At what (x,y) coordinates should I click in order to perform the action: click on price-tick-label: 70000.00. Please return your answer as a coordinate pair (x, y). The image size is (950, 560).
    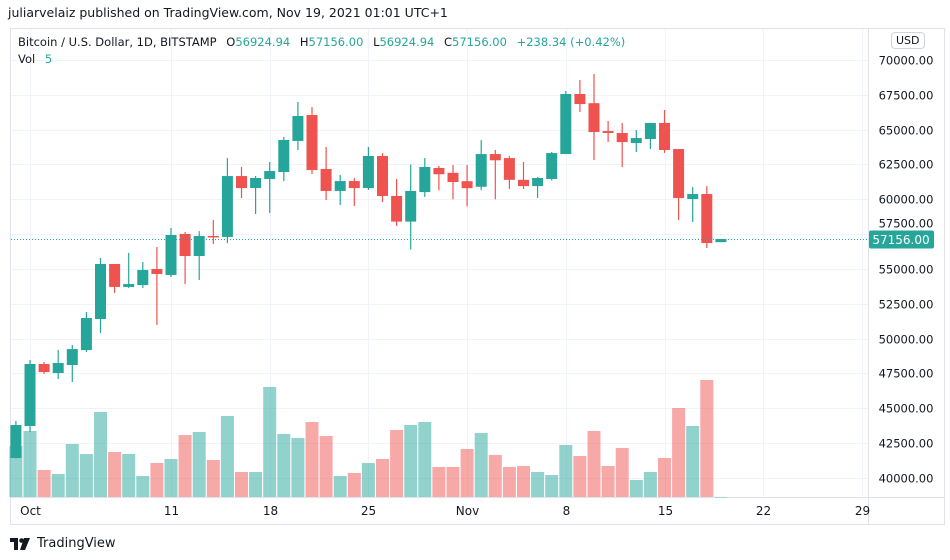
    Looking at the image, I should click on (906, 61).